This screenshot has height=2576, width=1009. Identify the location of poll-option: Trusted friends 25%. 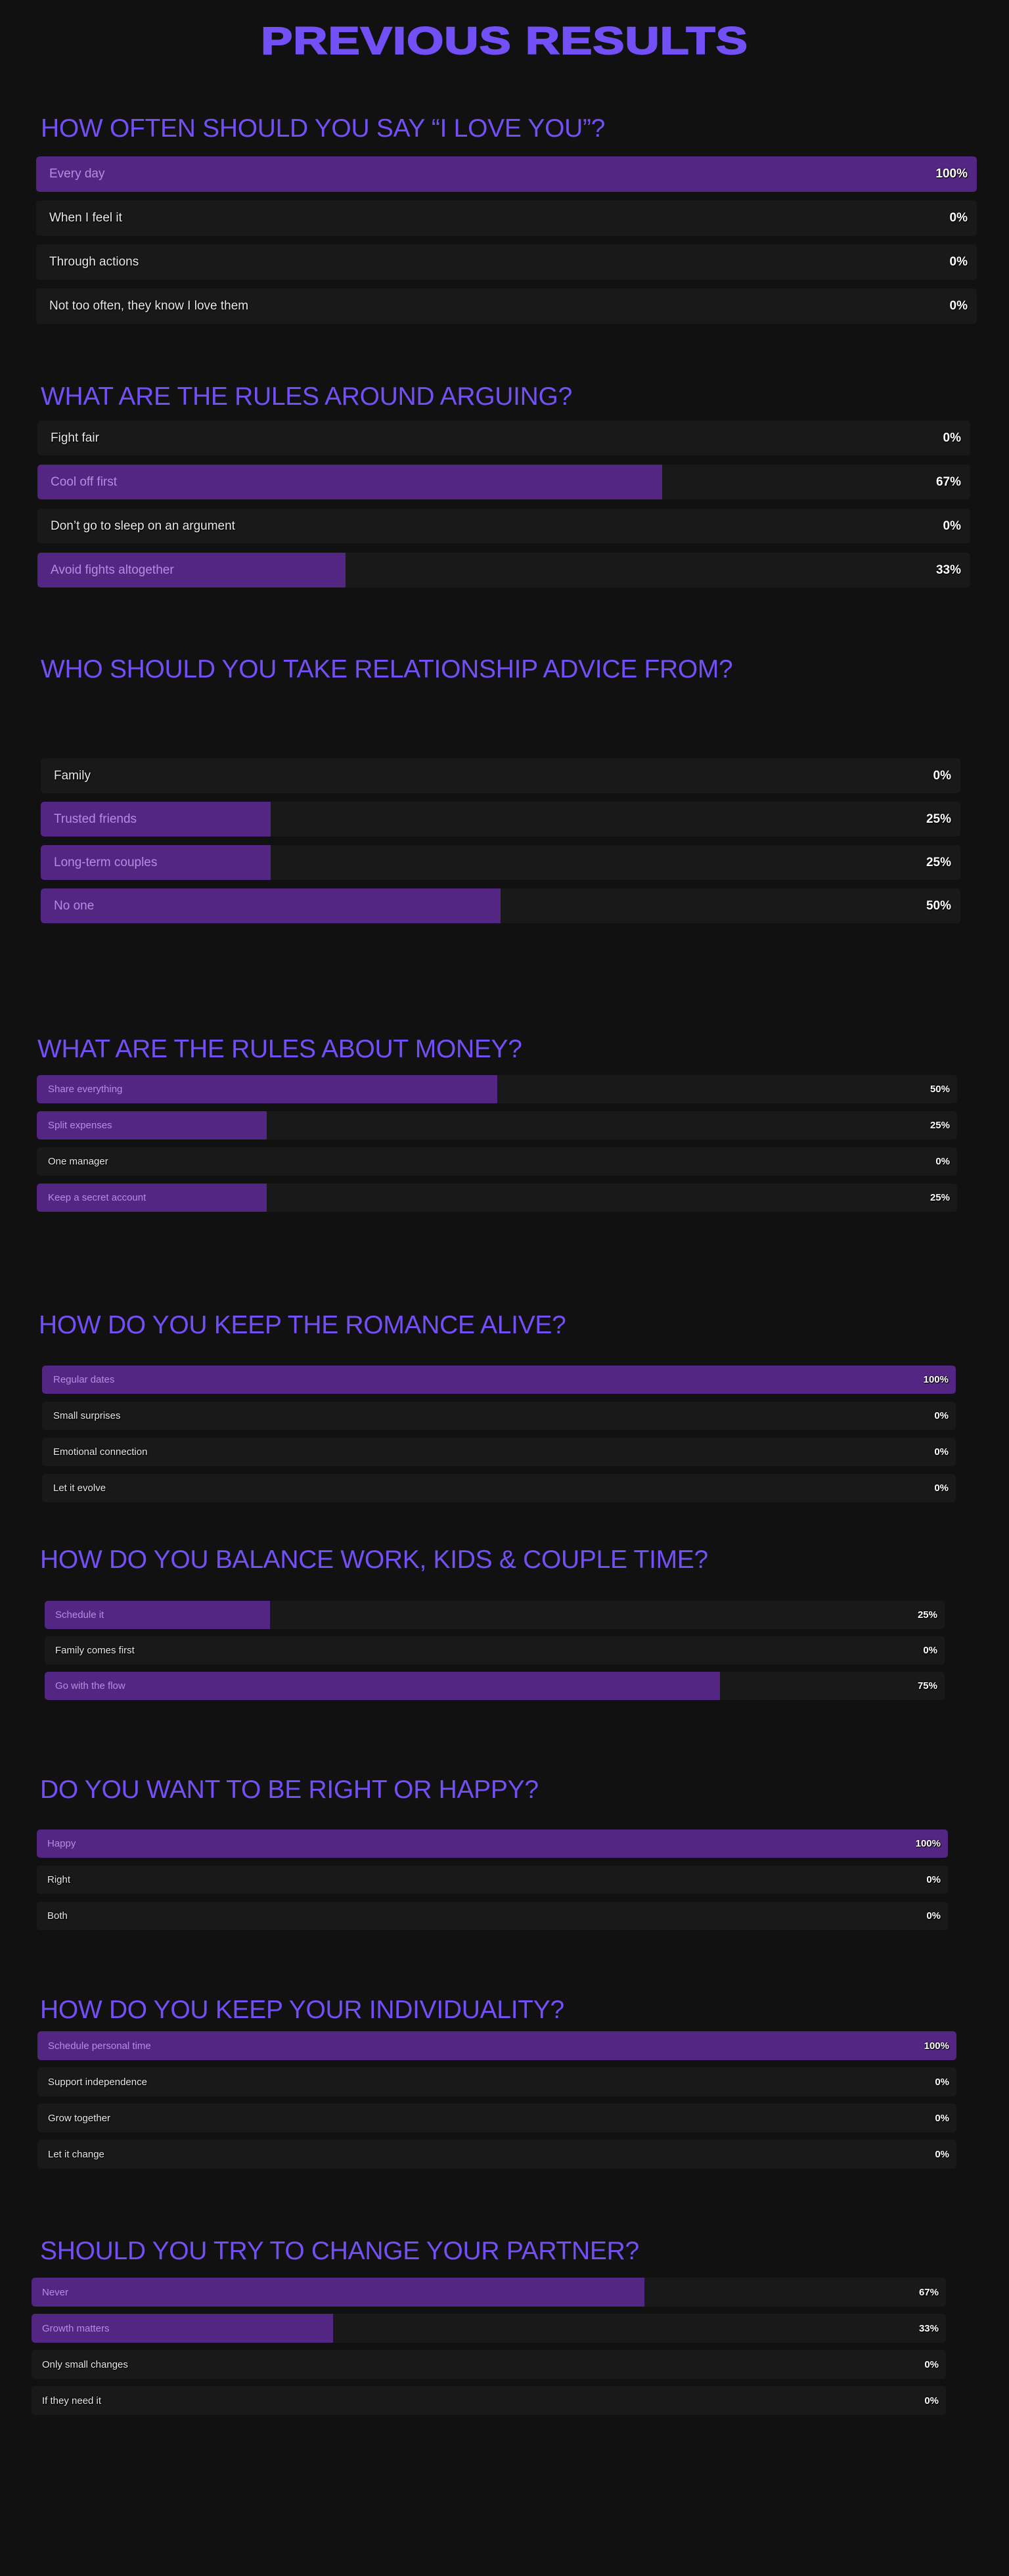
(500, 820).